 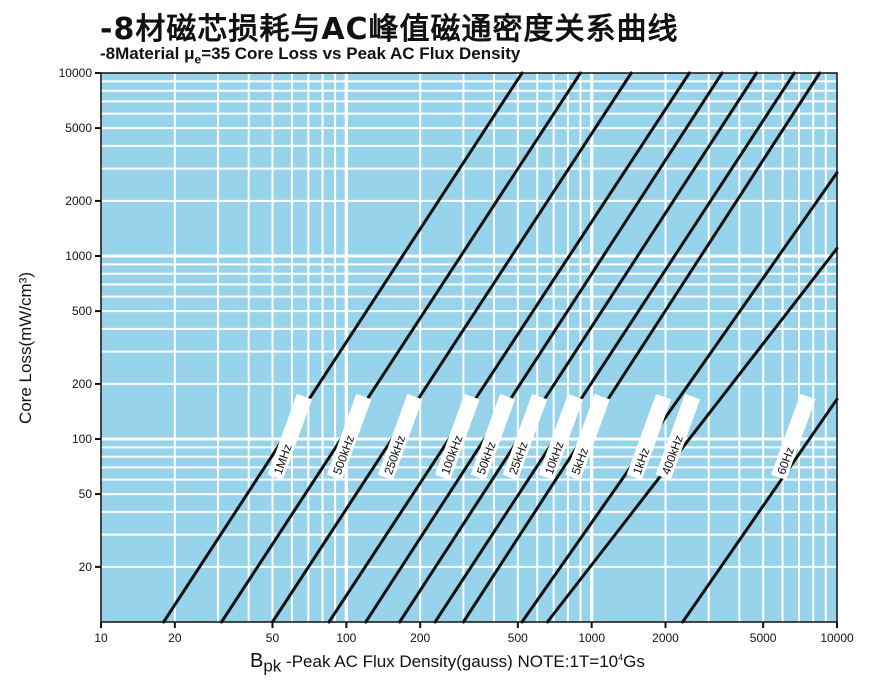 I want to click on title-en-mu-sub: e, so click(x=198, y=59).